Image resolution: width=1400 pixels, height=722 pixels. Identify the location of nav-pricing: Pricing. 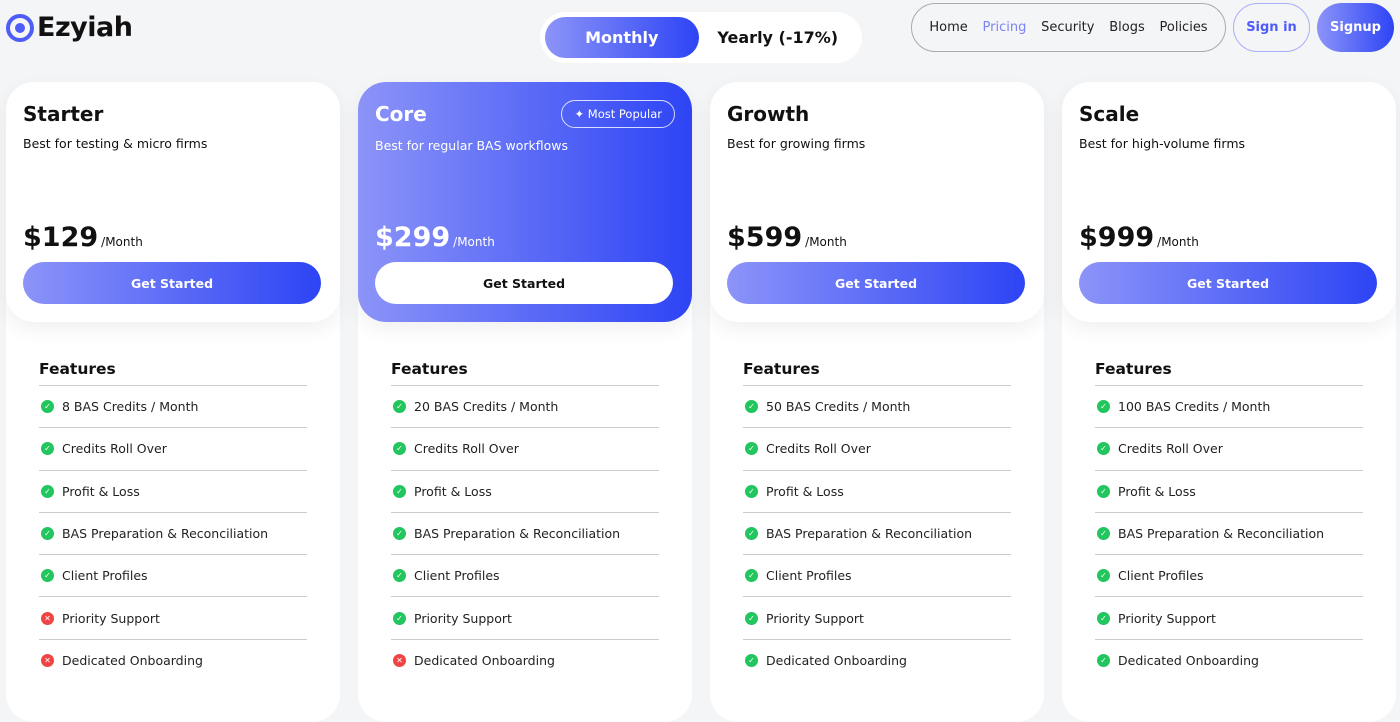
(1004, 27).